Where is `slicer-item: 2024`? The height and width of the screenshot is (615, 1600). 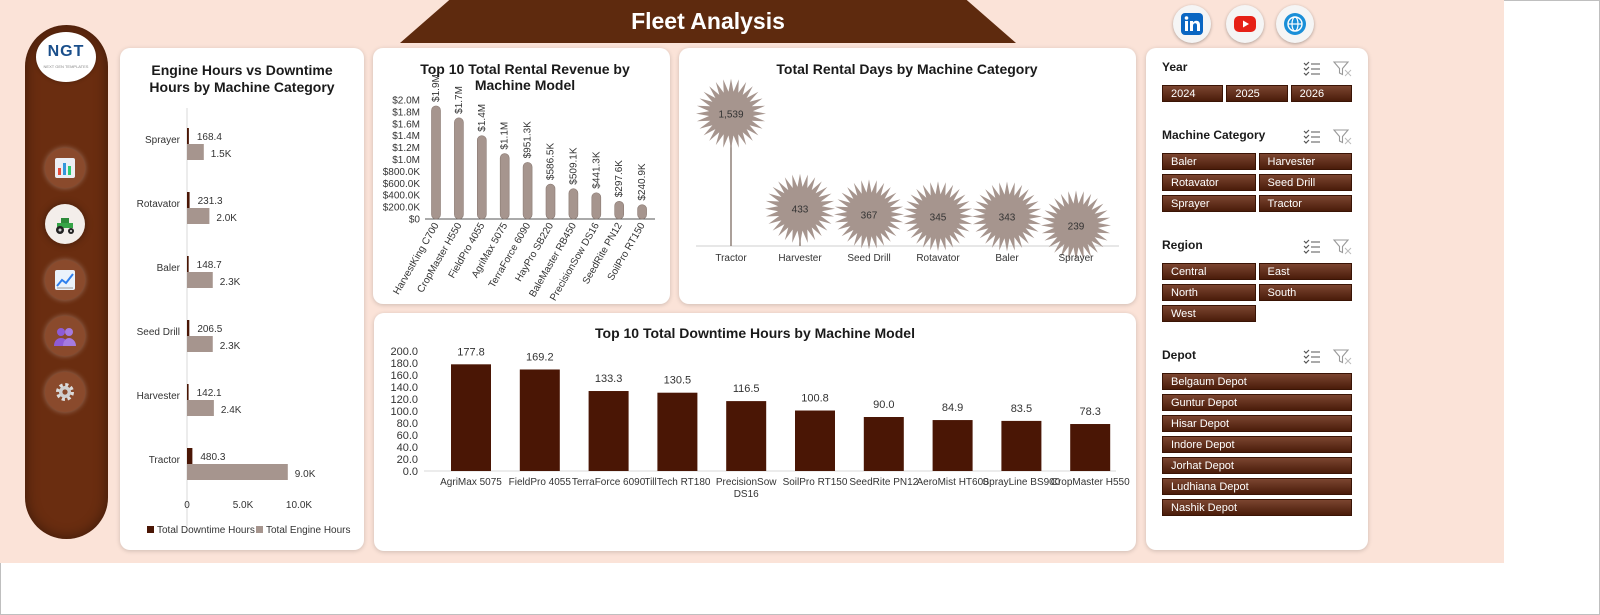 slicer-item: 2024 is located at coordinates (1193, 93).